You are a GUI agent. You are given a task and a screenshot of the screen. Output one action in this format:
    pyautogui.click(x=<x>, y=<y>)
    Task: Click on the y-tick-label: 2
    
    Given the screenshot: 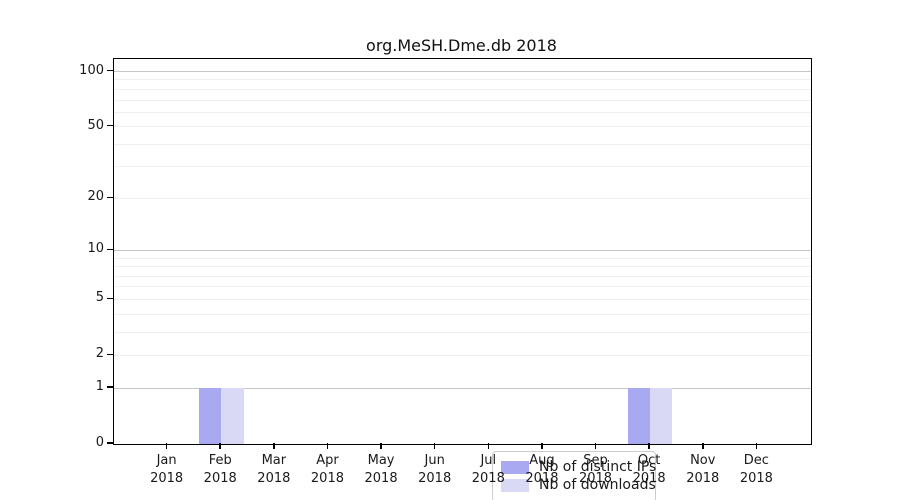 What is the action you would take?
    pyautogui.click(x=99, y=354)
    